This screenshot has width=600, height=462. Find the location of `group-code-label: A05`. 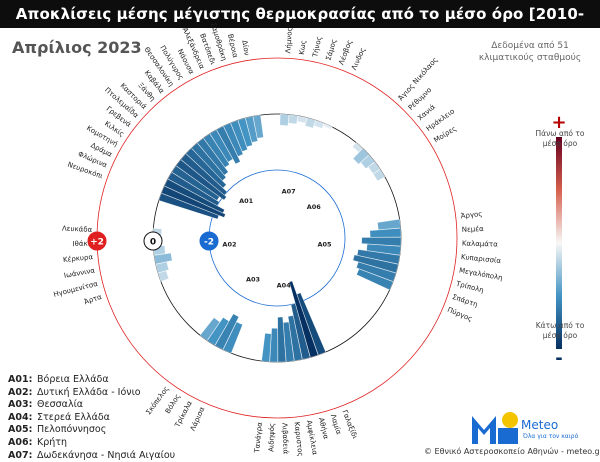

group-code-label: A05 is located at coordinates (324, 245).